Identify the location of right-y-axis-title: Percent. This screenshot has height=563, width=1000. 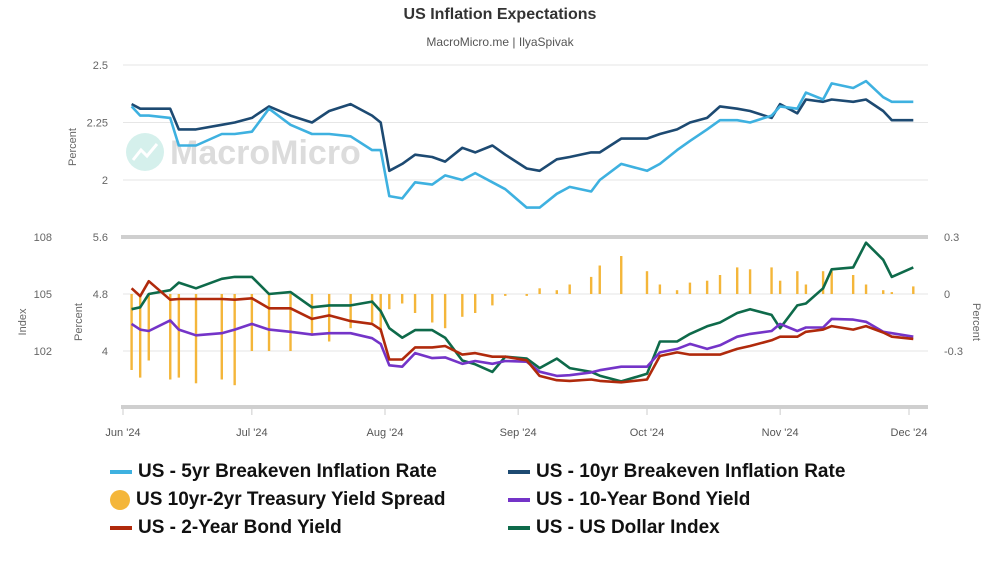
(976, 322).